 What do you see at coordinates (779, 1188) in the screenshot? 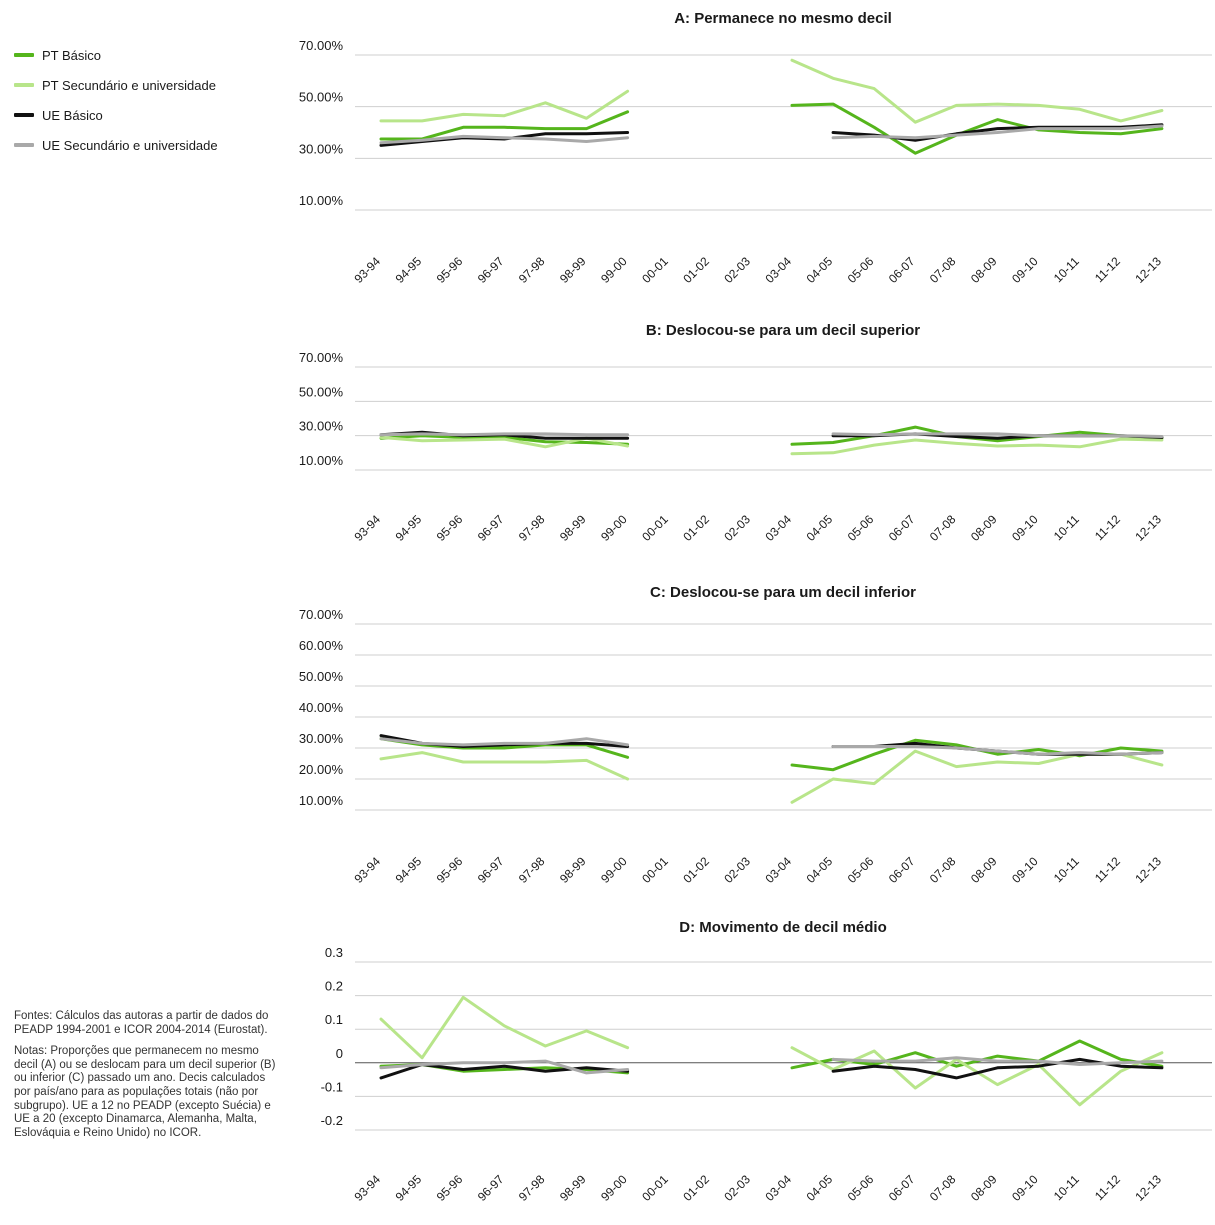
I see `x-tick-label: 03-04` at bounding box center [779, 1188].